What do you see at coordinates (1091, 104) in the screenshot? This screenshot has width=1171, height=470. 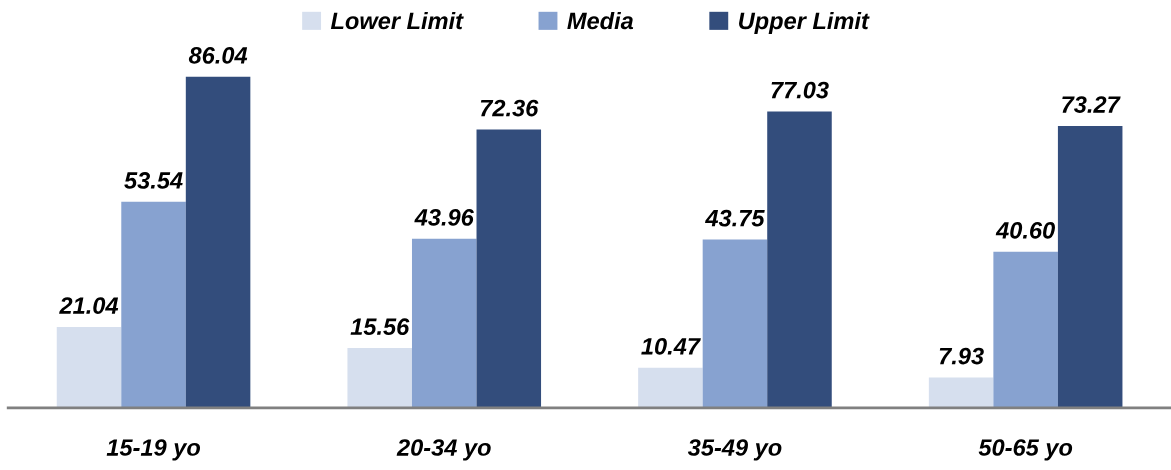 I see `data-label: 73.27` at bounding box center [1091, 104].